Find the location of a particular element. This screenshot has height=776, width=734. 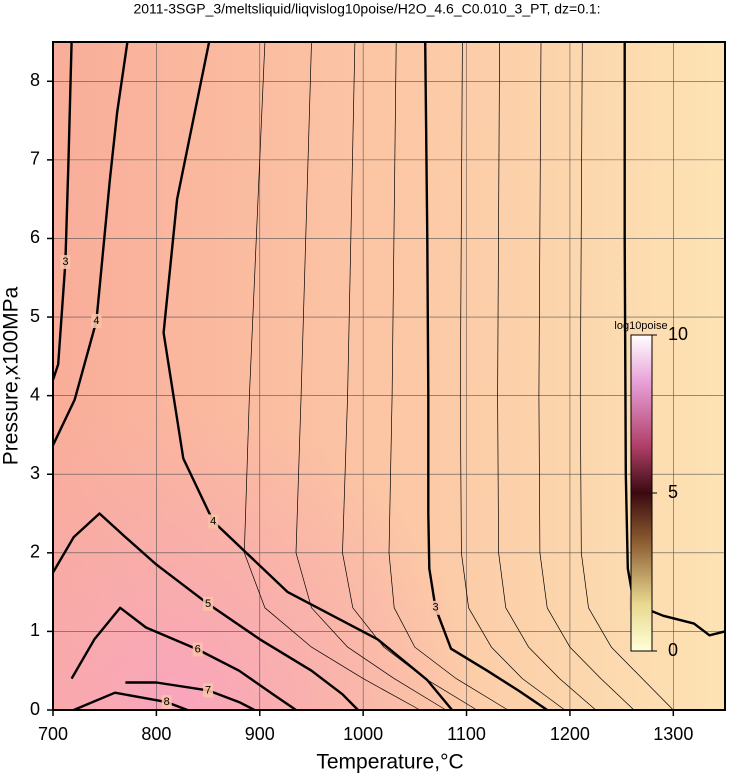

x-tick-label: 1000 is located at coordinates (363, 734).